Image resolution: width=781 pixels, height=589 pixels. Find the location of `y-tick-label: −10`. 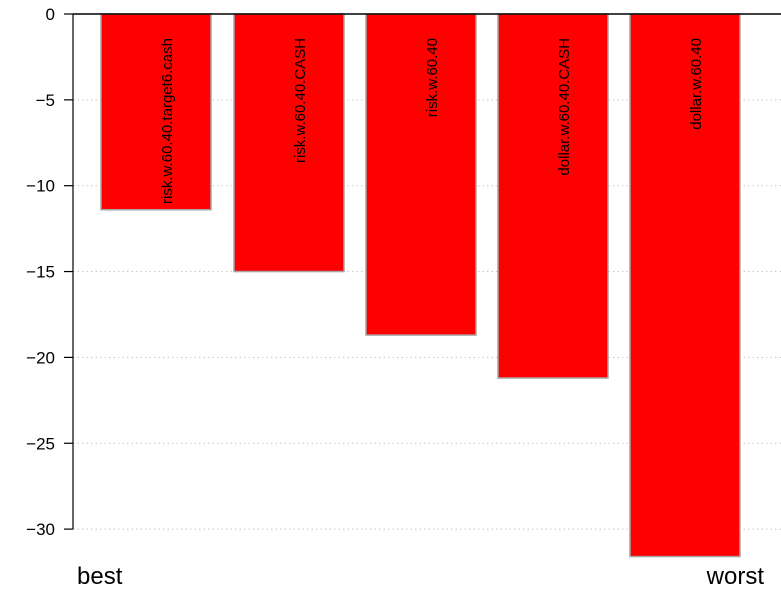

y-tick-label: −10 is located at coordinates (40, 186).